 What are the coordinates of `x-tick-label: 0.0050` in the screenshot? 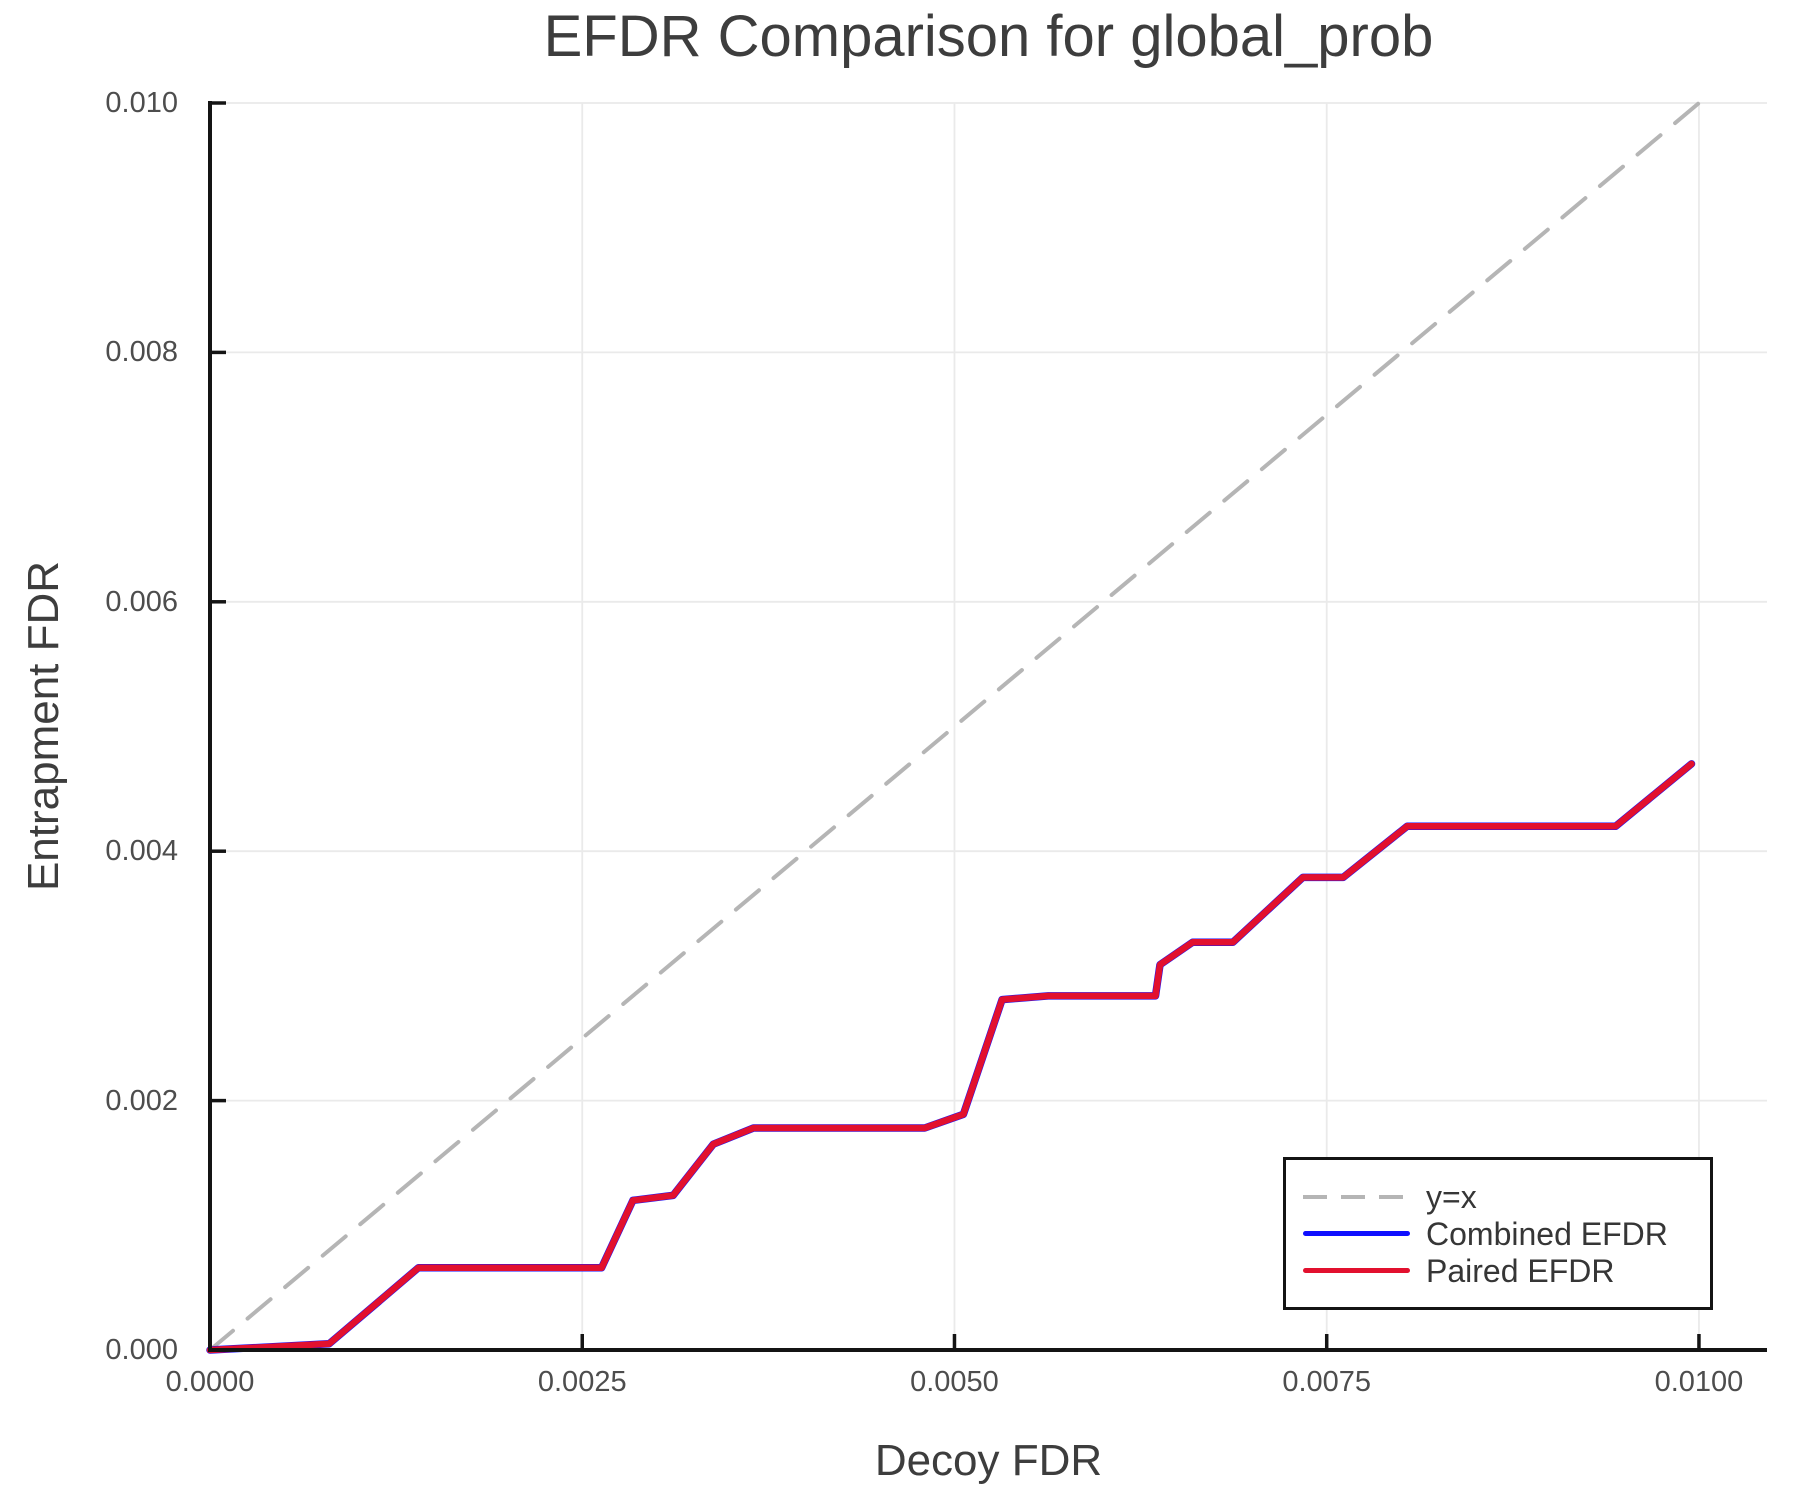 It's located at (954, 1382).